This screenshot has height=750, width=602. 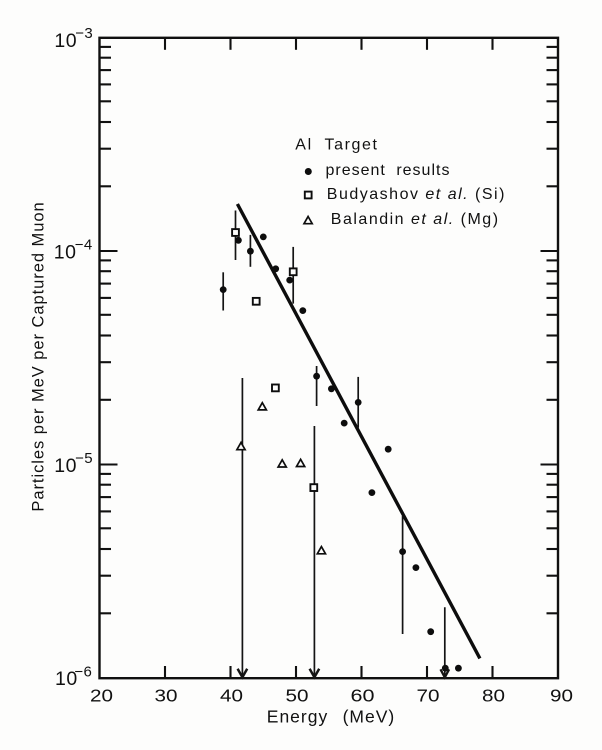 What do you see at coordinates (388, 170) in the screenshot?
I see `svg-text: present results` at bounding box center [388, 170].